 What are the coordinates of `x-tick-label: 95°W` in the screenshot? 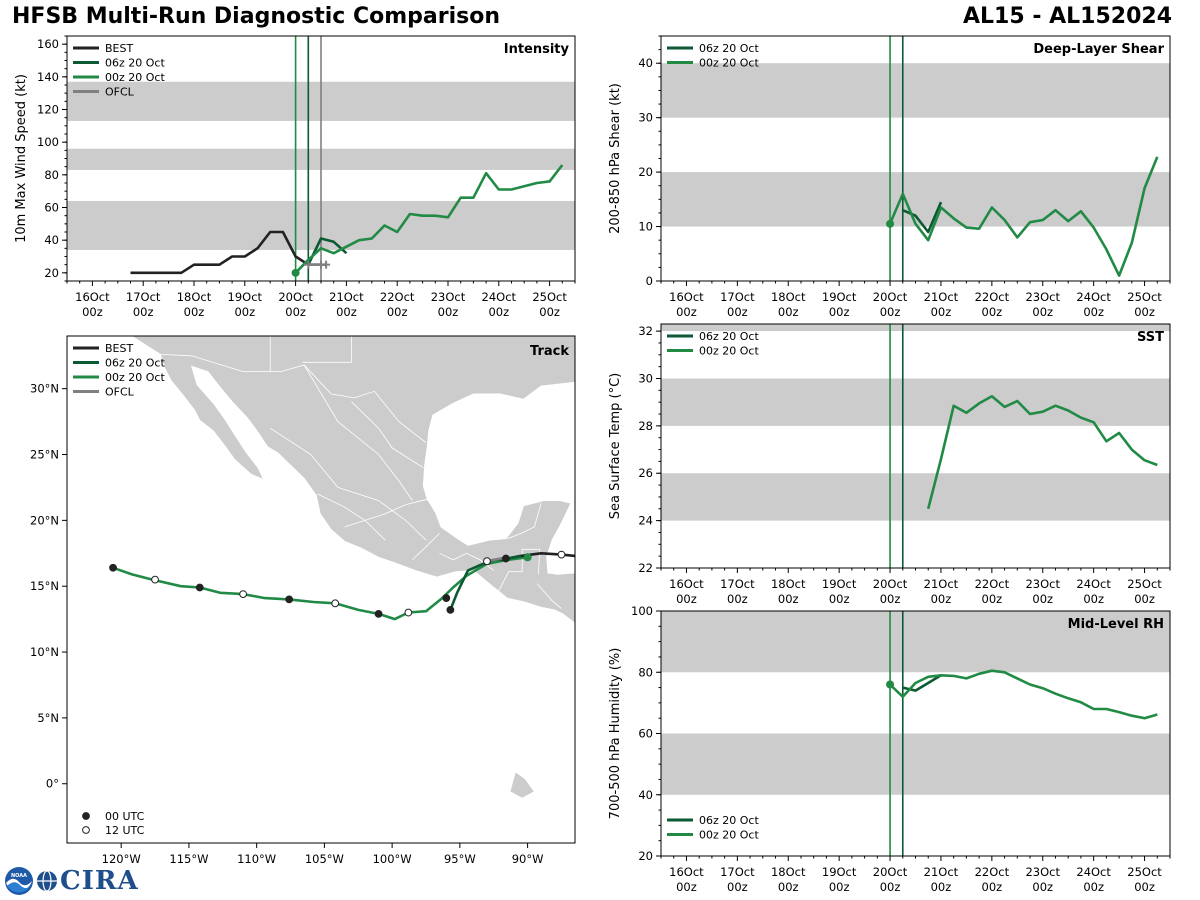 It's located at (460, 859).